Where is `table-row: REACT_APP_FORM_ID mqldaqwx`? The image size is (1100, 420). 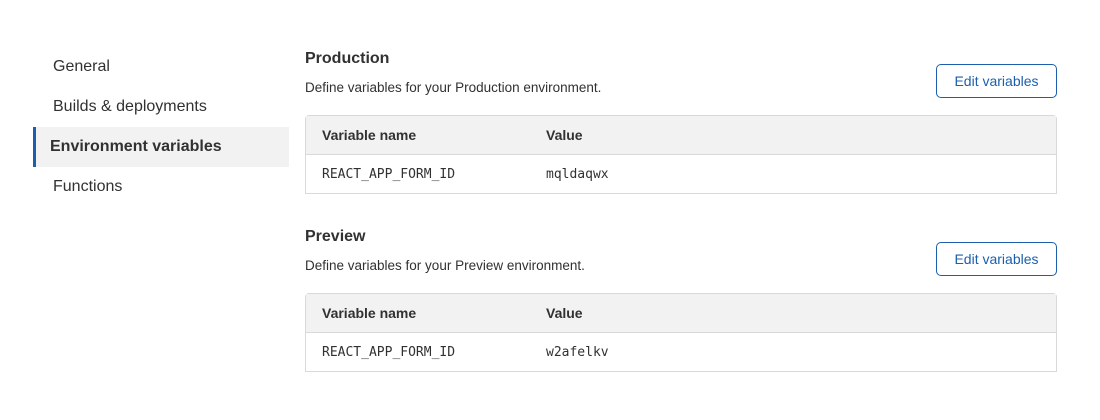 table-row: REACT_APP_FORM_ID mqldaqwx is located at coordinates (681, 174).